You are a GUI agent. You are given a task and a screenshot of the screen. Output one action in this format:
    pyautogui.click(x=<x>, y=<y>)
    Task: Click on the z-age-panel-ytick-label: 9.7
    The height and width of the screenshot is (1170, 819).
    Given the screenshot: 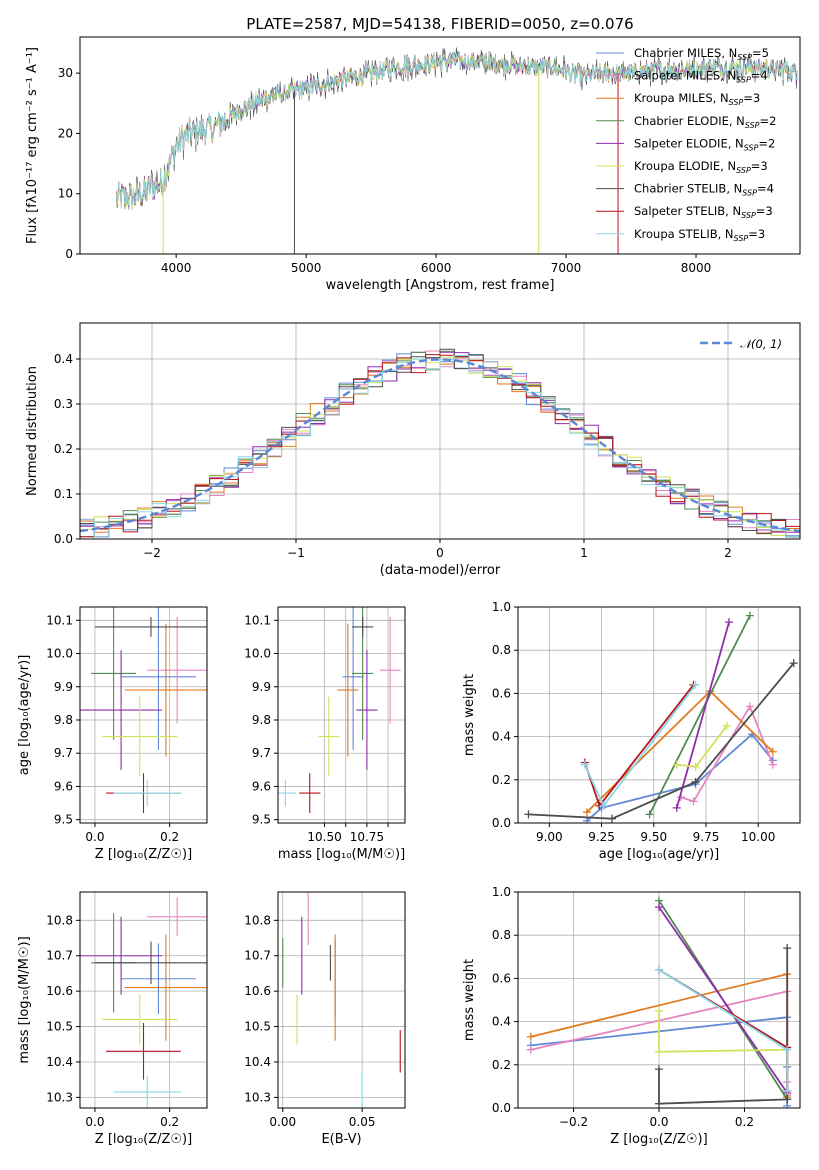 What is the action you would take?
    pyautogui.click(x=63, y=753)
    